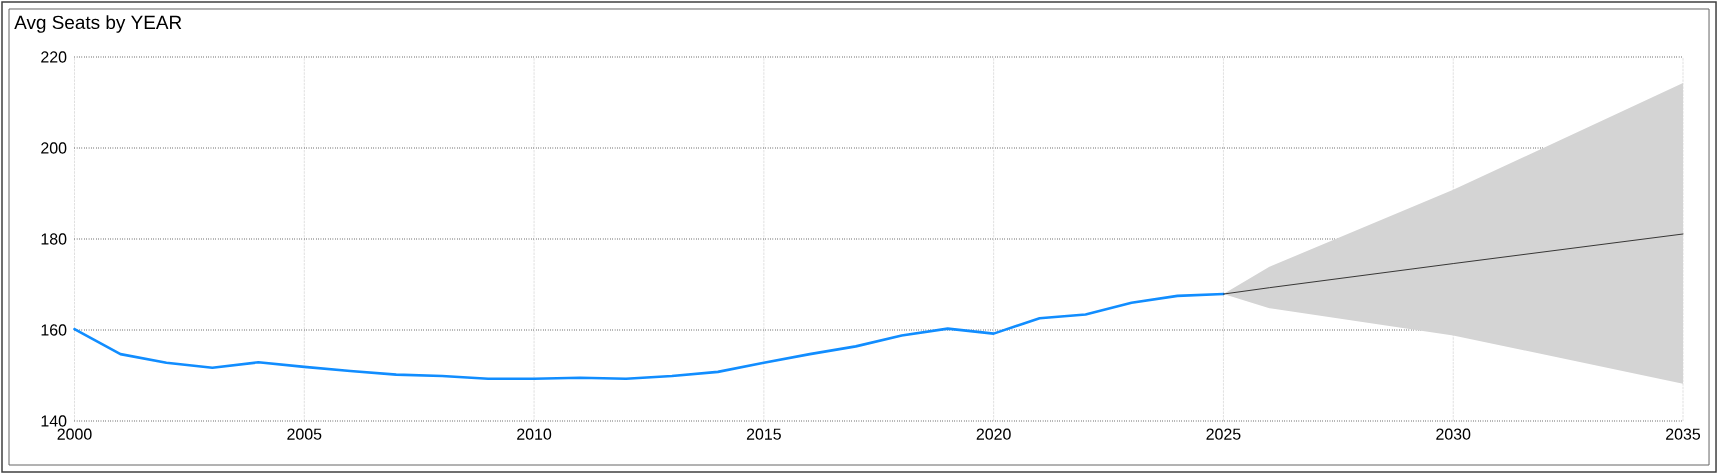 Image resolution: width=1718 pixels, height=474 pixels. Describe the element at coordinates (1453, 434) in the screenshot. I see `x-tick-label: 2030` at that location.